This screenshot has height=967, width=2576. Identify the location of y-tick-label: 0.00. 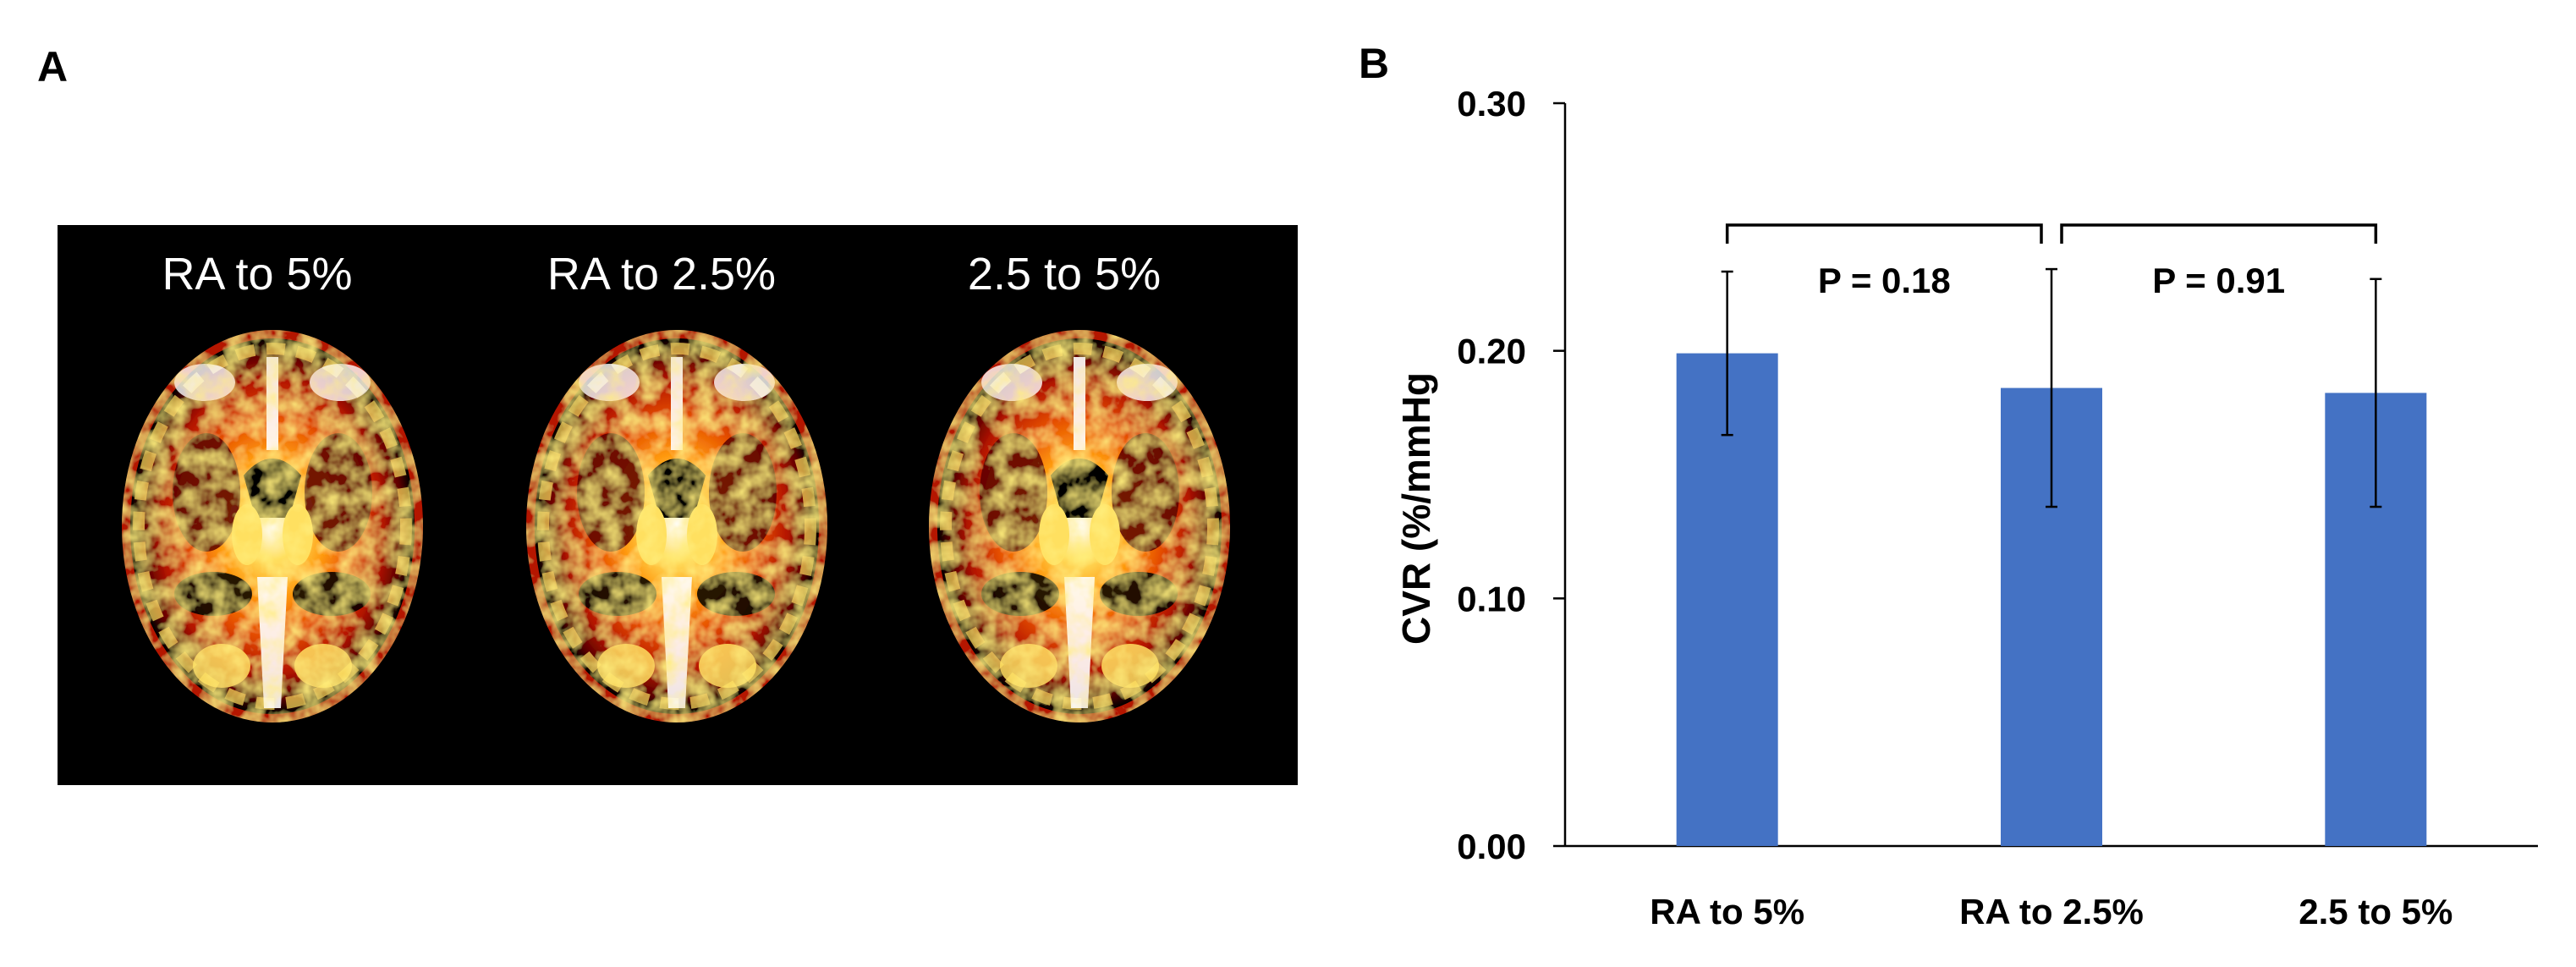
(1491, 846).